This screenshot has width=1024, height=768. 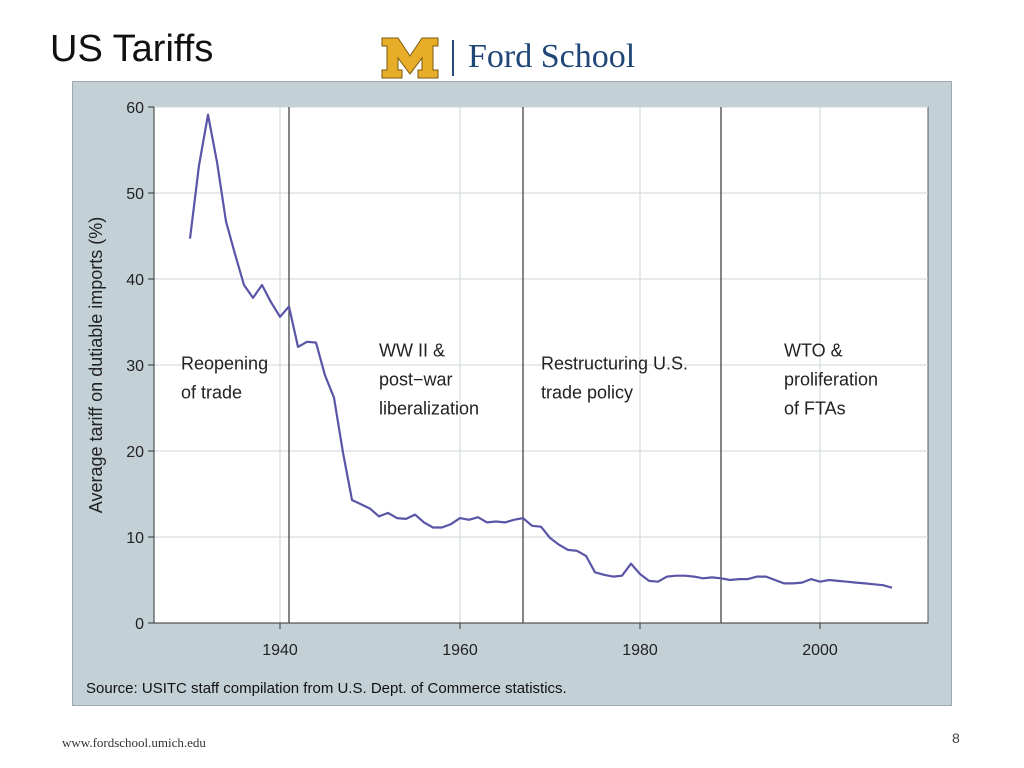 I want to click on y-tick-label: 40, so click(x=135, y=280).